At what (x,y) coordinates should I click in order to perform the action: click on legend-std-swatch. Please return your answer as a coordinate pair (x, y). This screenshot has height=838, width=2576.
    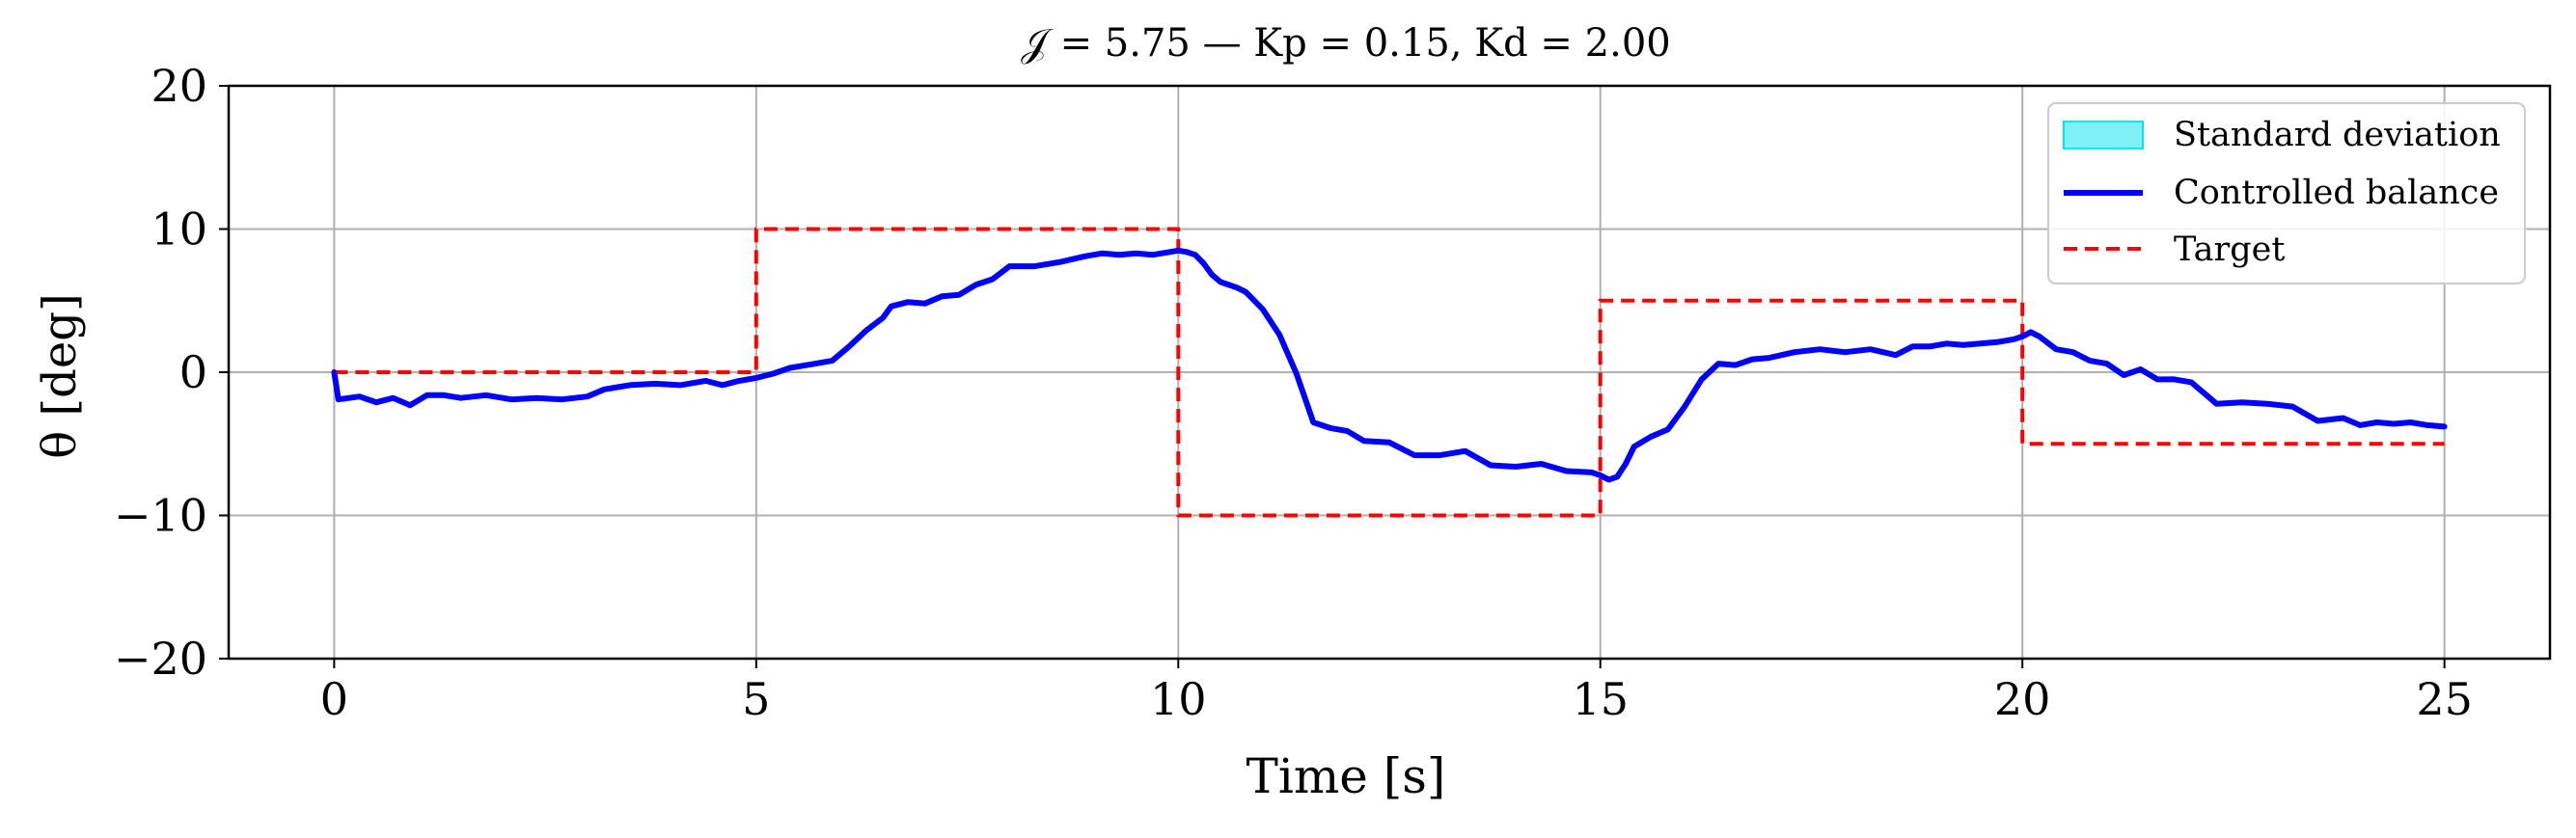
    Looking at the image, I should click on (2103, 135).